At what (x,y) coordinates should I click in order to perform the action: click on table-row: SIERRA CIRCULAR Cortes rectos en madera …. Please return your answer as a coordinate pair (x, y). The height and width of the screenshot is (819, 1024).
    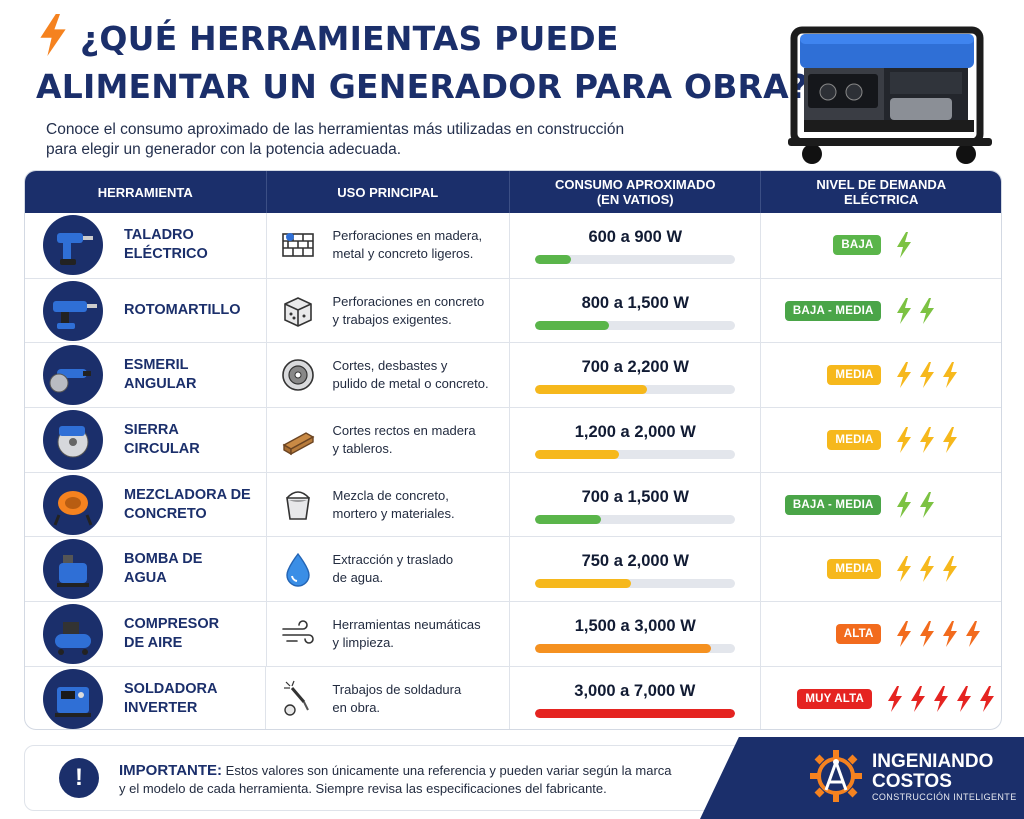
    Looking at the image, I should click on (513, 439).